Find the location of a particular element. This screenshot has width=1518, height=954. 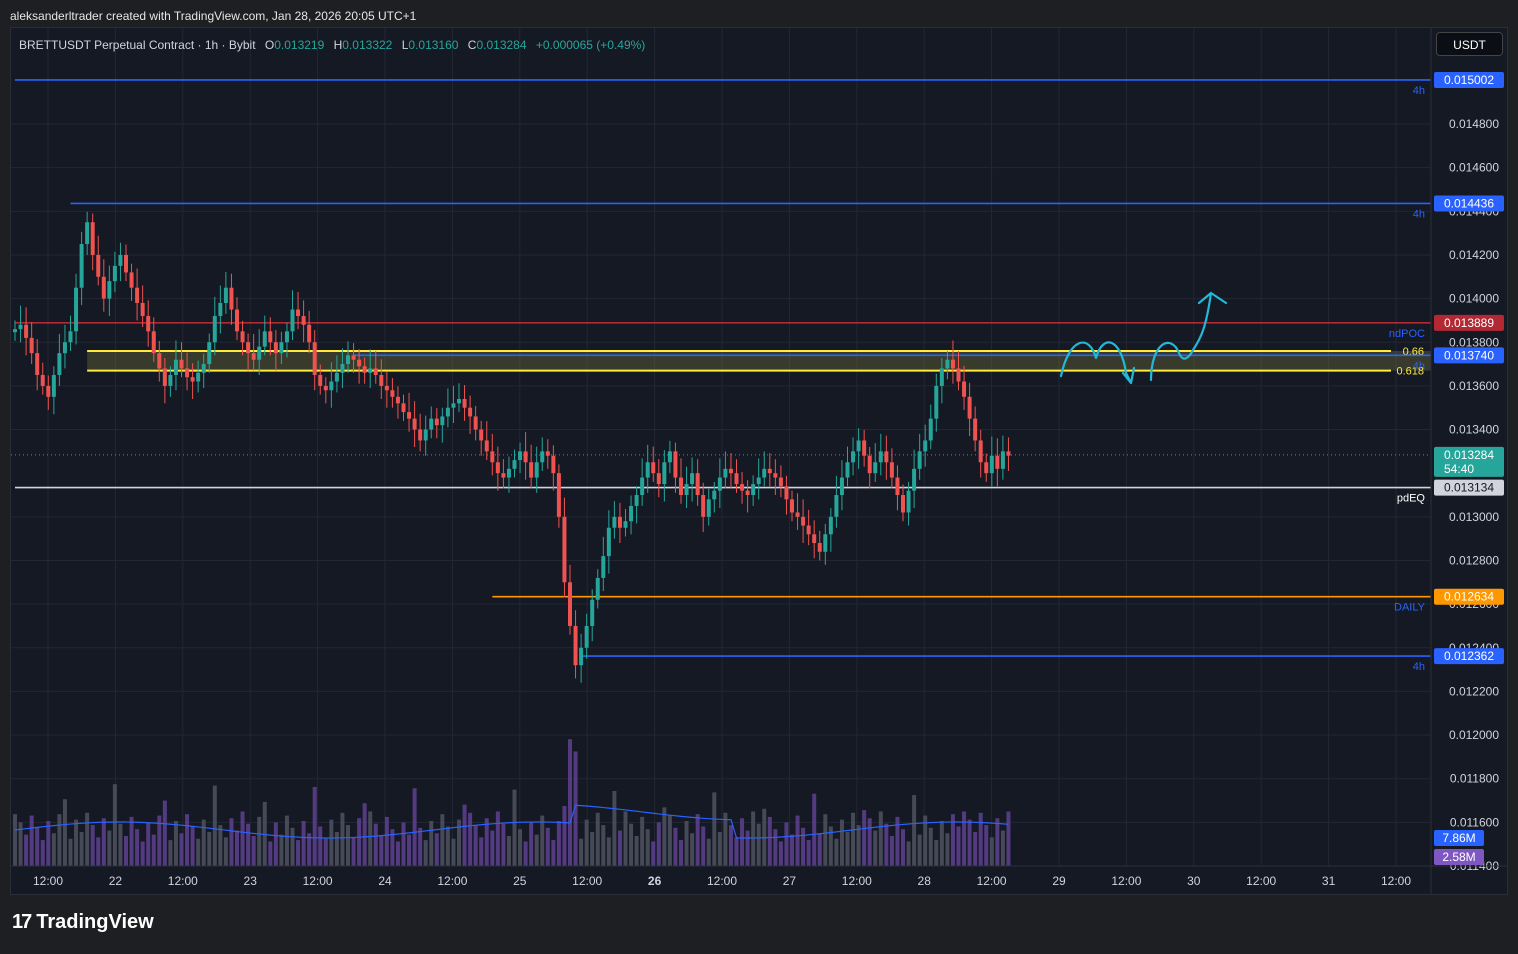

level-price-tag-bg is located at coordinates (1469, 596).